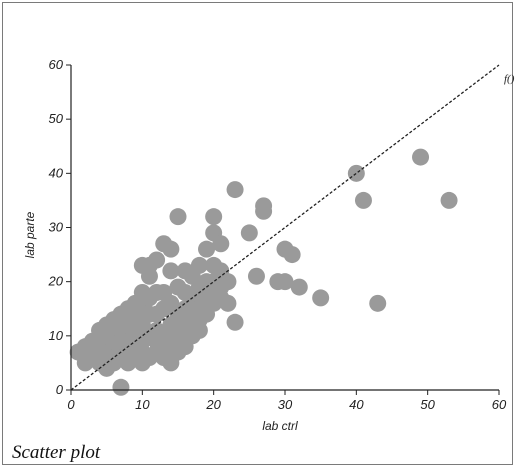  What do you see at coordinates (56, 452) in the screenshot?
I see `chart-caption: Scatter plot` at bounding box center [56, 452].